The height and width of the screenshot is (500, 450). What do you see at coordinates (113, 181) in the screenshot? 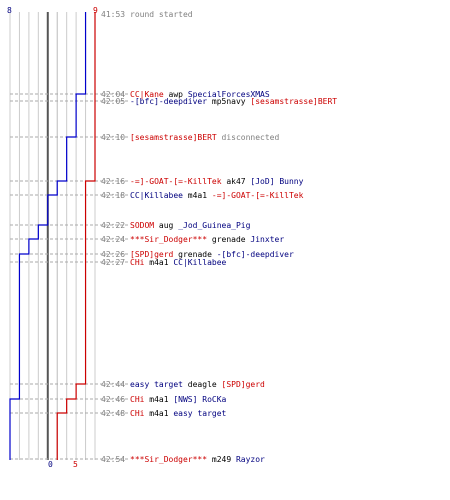
I see `event-time: 42:16` at bounding box center [113, 181].